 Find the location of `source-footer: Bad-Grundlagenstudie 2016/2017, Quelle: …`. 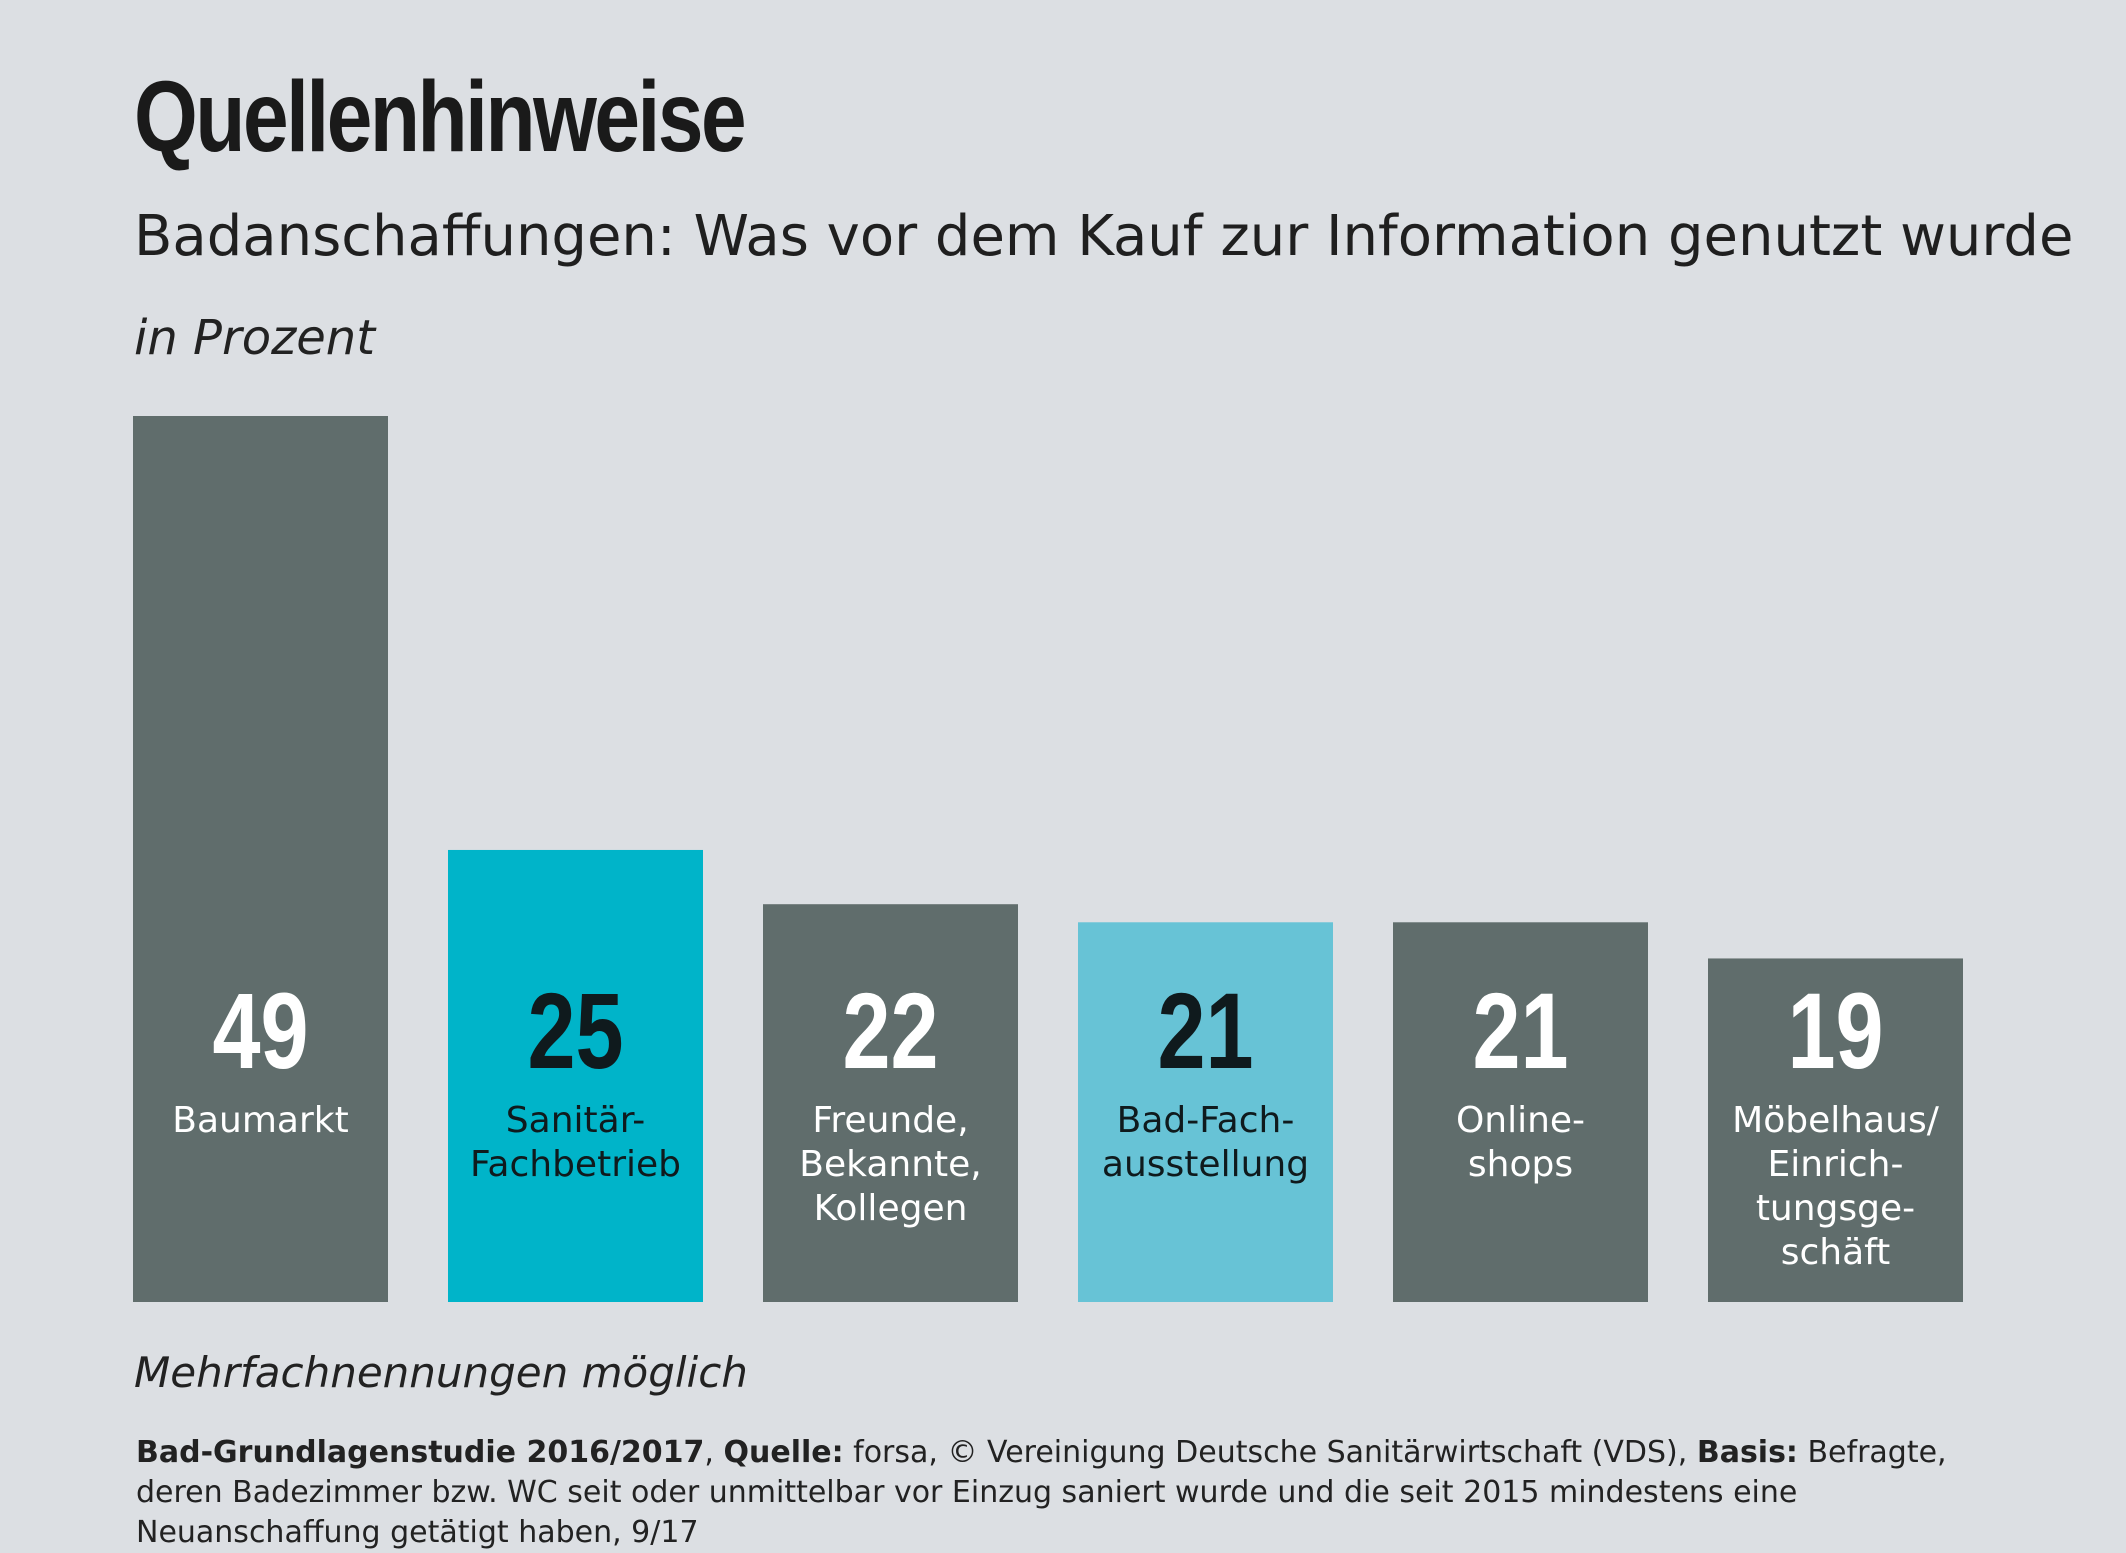

source-footer: Bad-Grundlagenstudie 2016/2017, Quelle: … is located at coordinates (1086, 1493).